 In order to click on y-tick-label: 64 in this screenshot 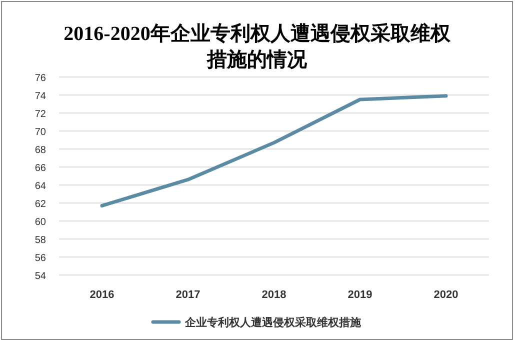, I will do `click(40, 186)`.